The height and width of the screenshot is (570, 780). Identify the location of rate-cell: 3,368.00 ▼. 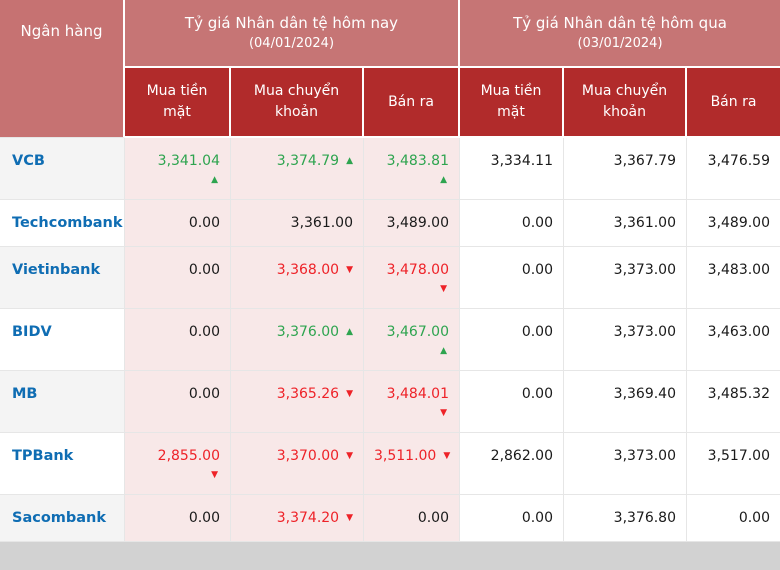
(297, 278).